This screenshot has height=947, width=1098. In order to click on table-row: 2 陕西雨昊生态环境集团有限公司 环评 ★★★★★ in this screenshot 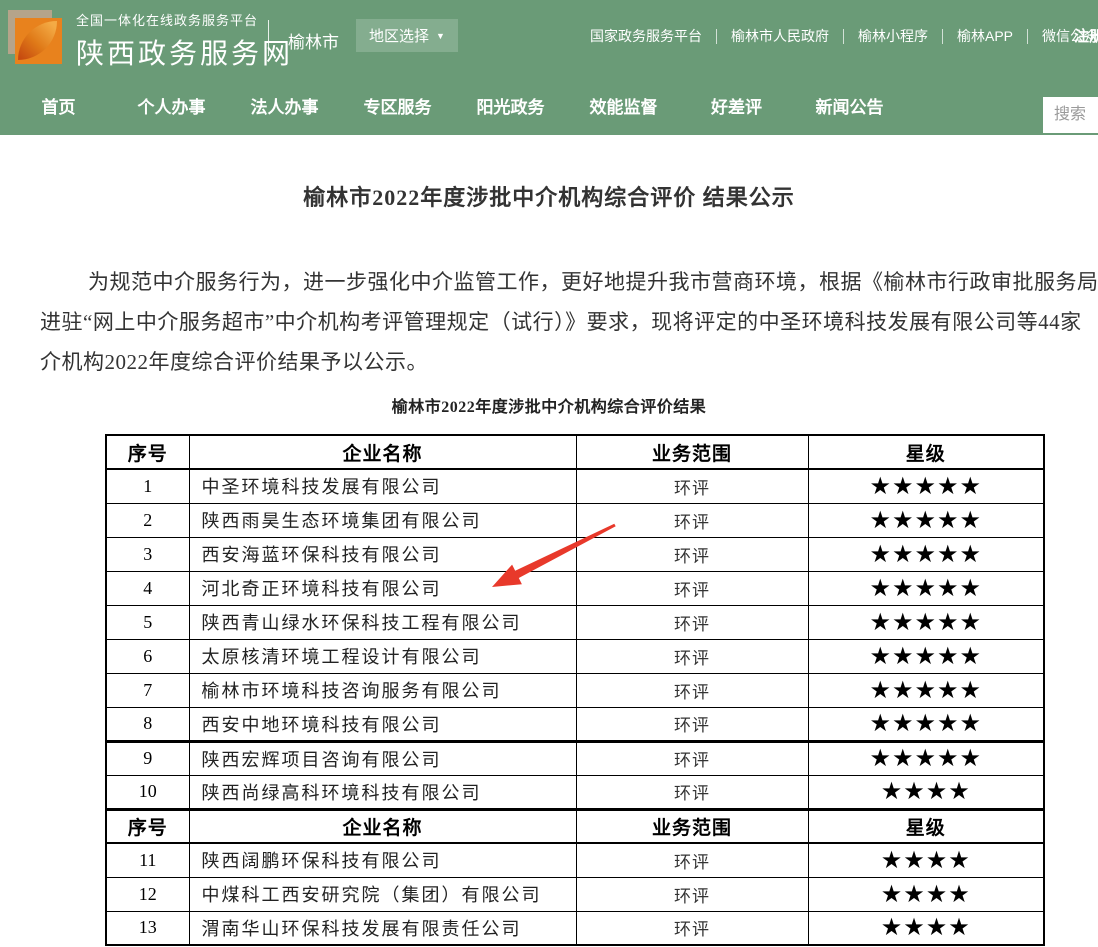, I will do `click(575, 520)`.